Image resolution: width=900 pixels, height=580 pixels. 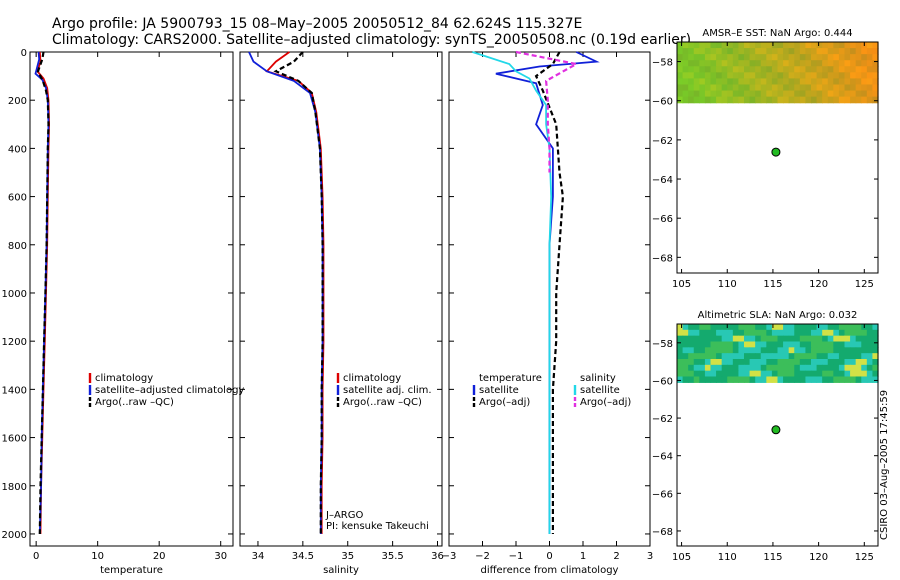 I want to click on sla_map-frame, so click(x=777, y=435).